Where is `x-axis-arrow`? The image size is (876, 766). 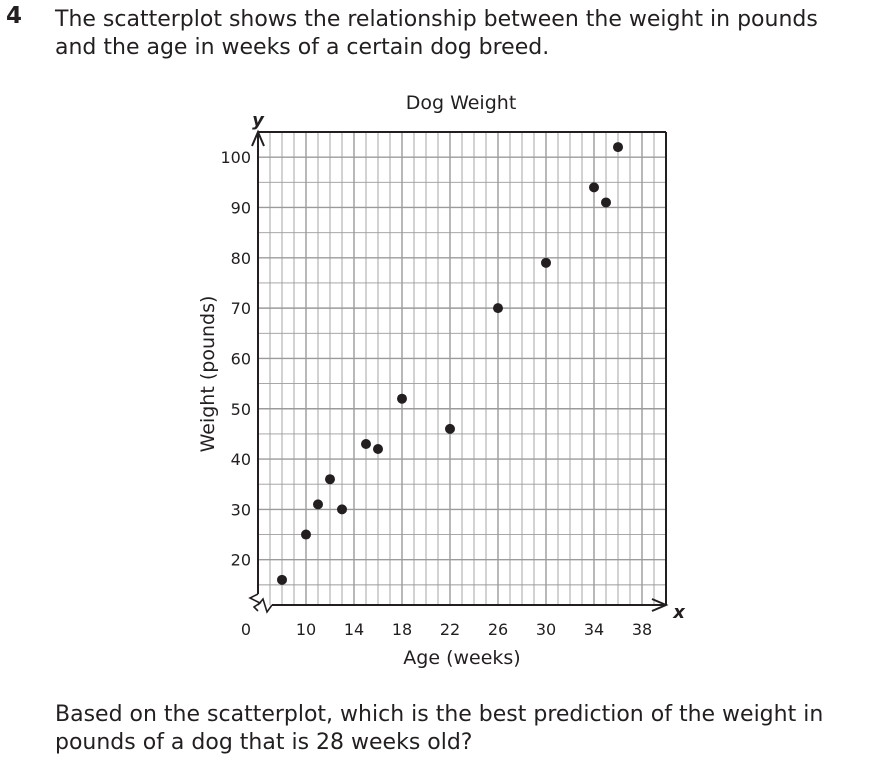 x-axis-arrow is located at coordinates (660, 605).